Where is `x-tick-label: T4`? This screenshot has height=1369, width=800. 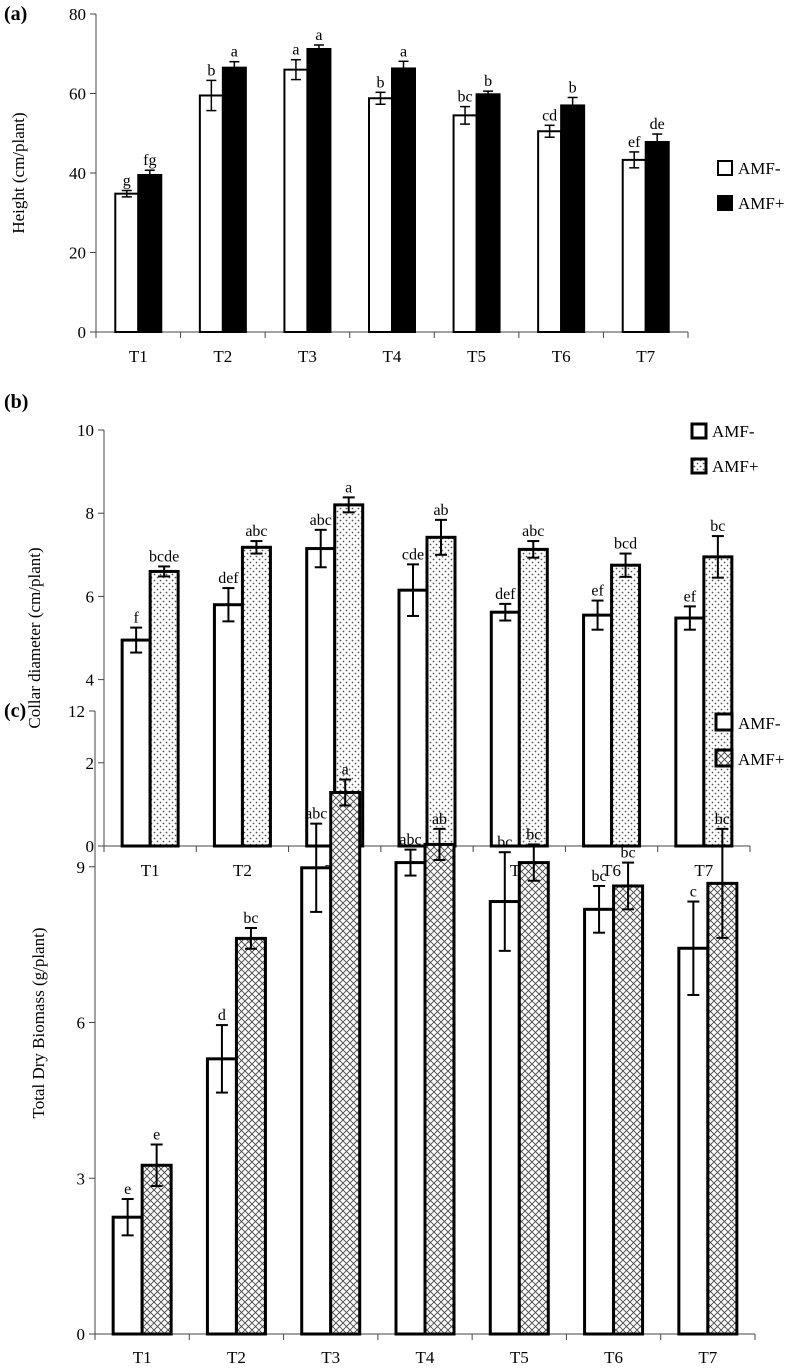 x-tick-label: T4 is located at coordinates (392, 356).